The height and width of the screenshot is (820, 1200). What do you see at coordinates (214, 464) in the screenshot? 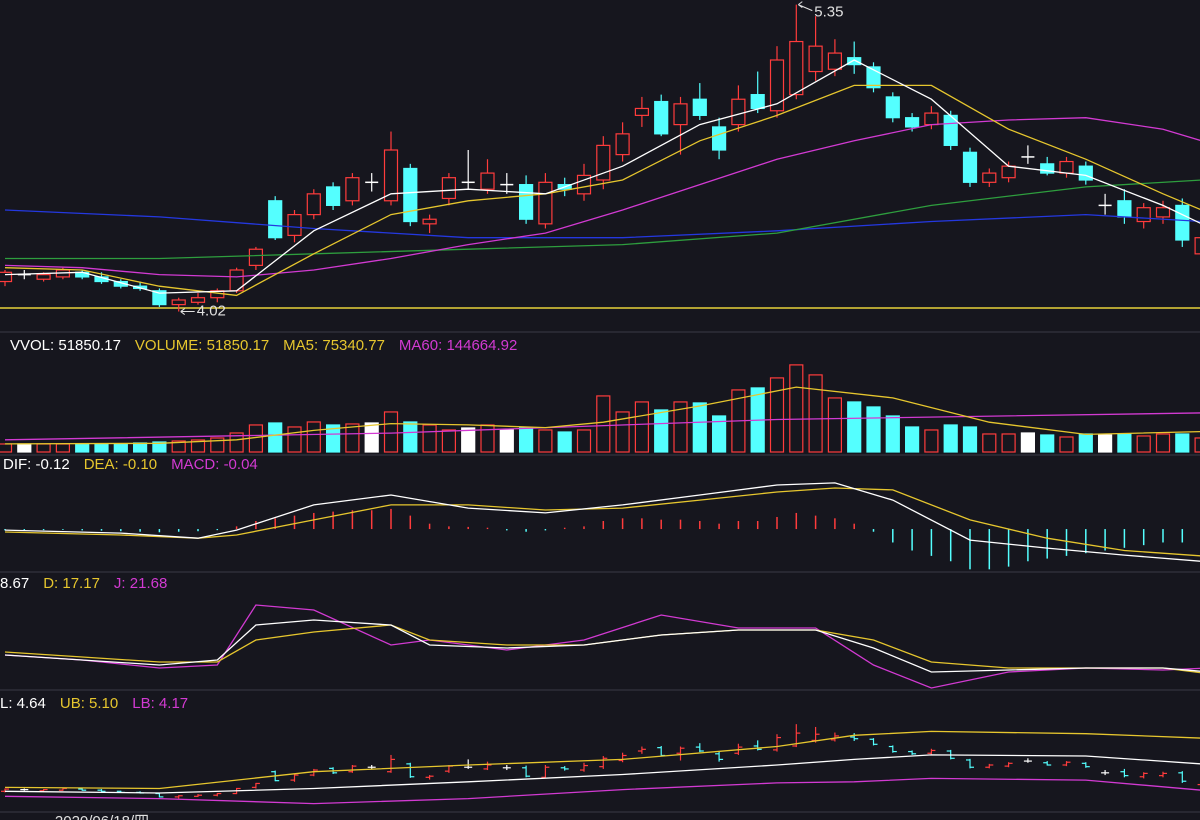
I see `legend-item: MACD: -0.04` at bounding box center [214, 464].